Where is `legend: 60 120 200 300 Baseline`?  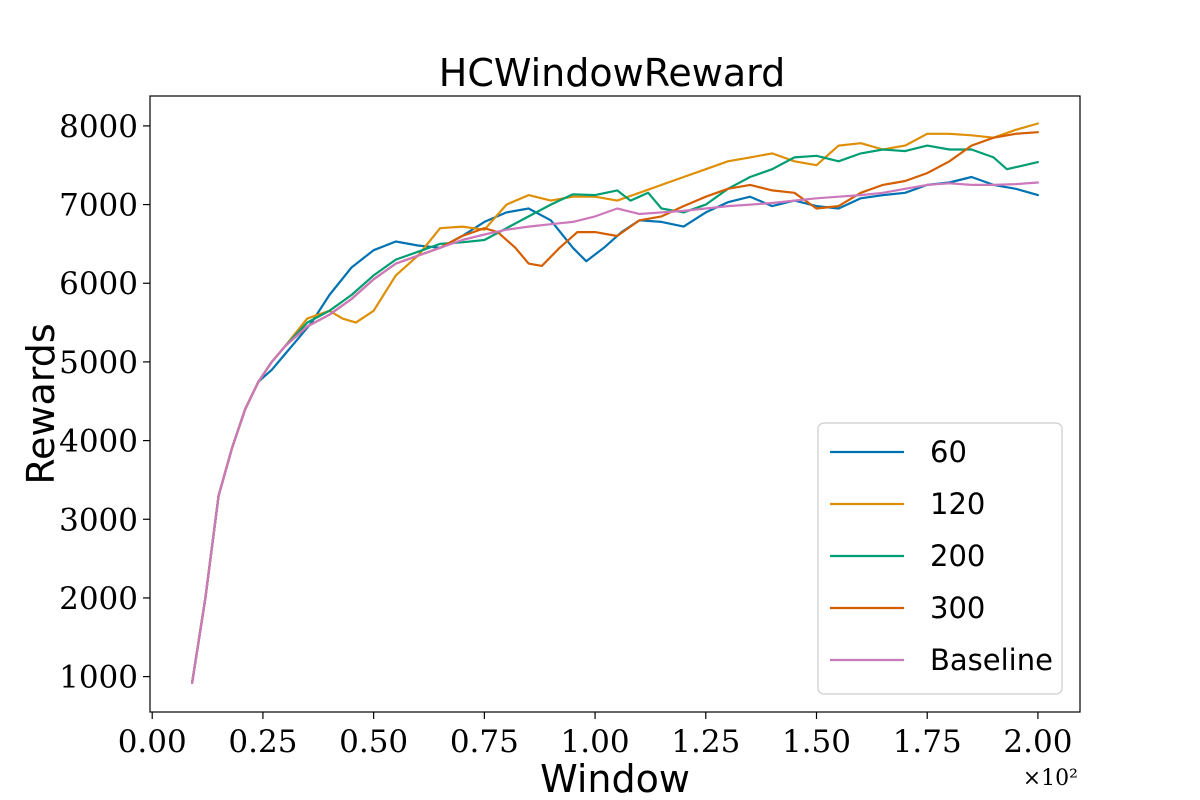
legend: 60 120 200 300 Baseline is located at coordinates (940, 558).